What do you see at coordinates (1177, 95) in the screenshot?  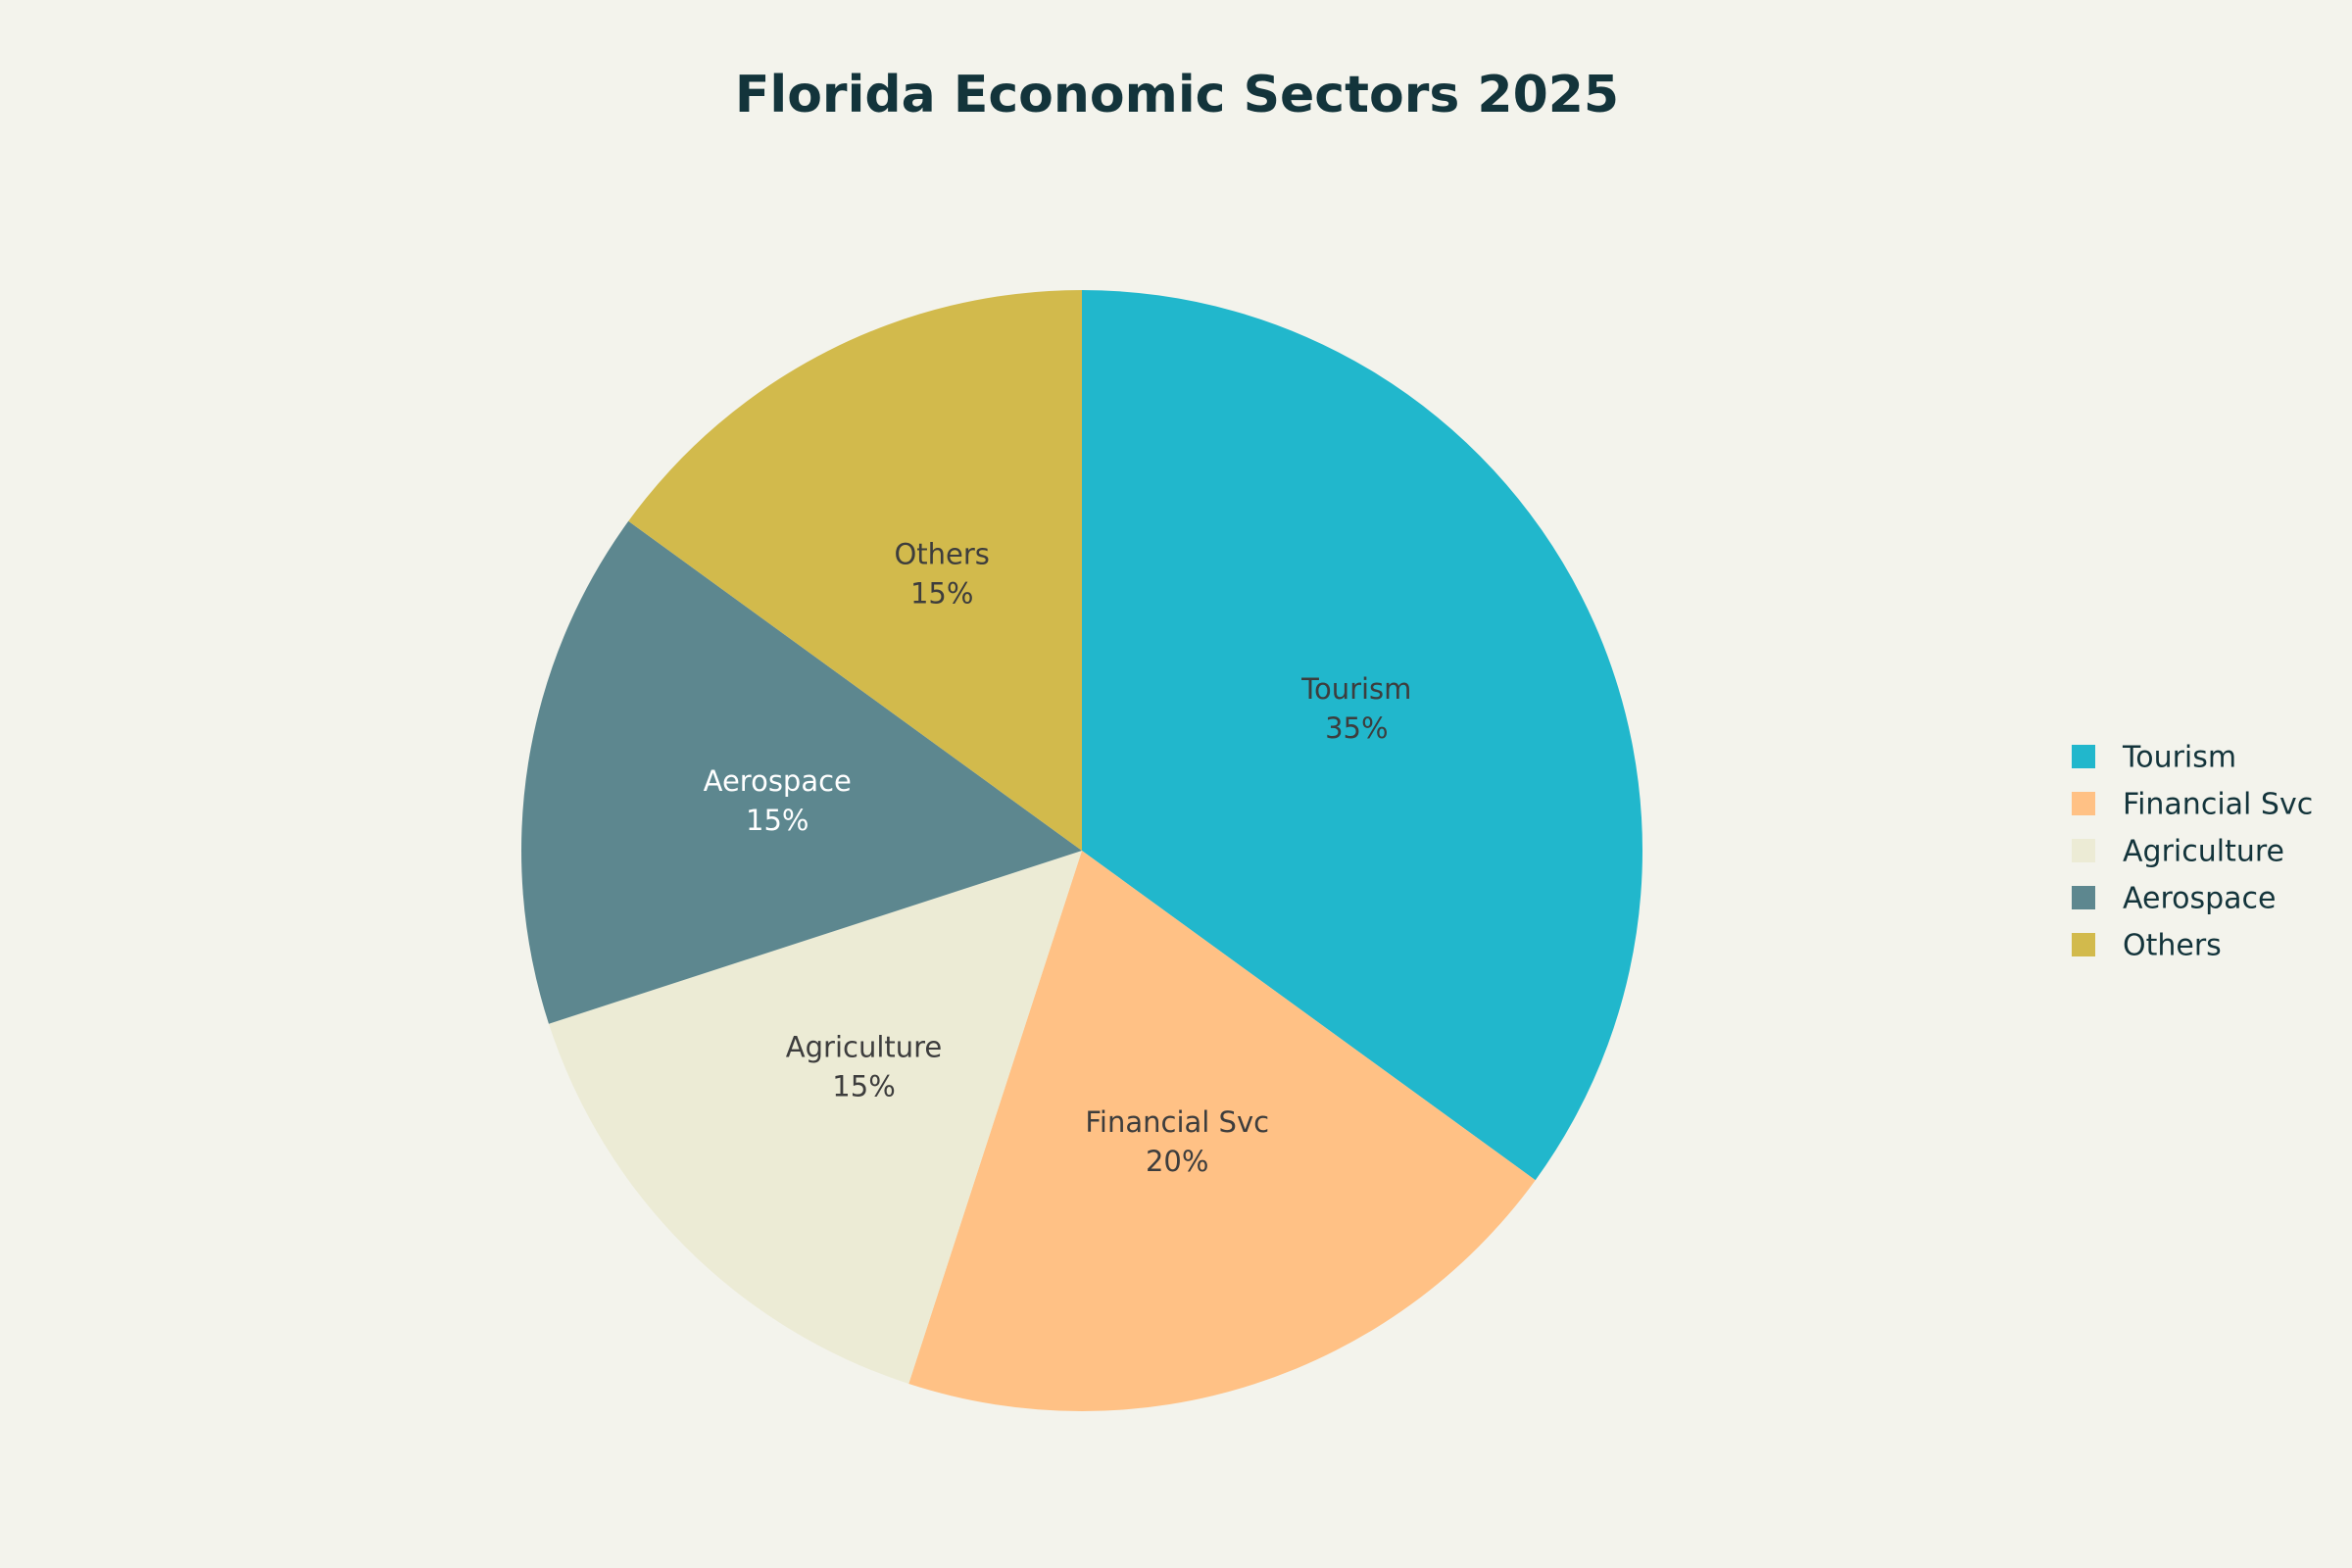 I see `chart-title: Florida Economic Sectors 2025` at bounding box center [1177, 95].